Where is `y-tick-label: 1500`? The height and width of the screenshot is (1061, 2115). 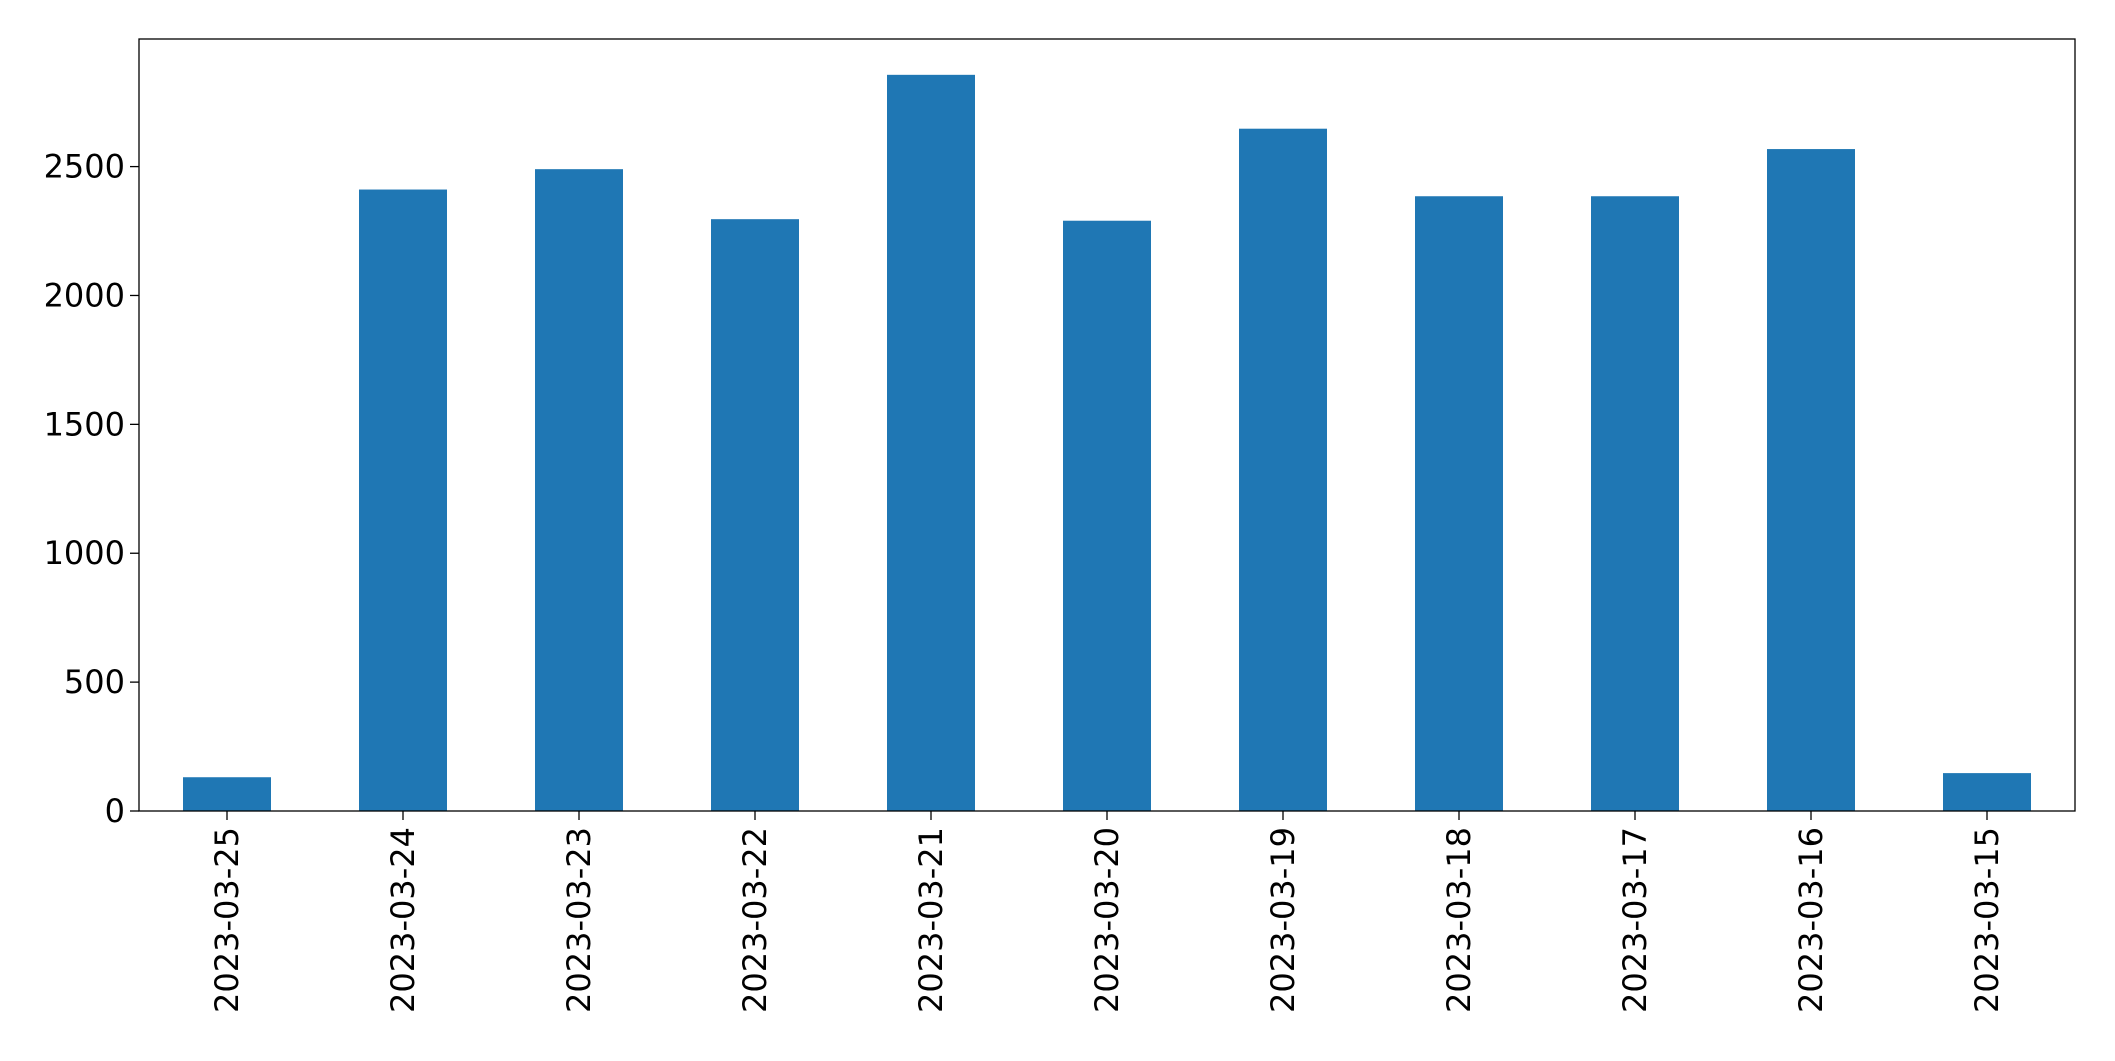 y-tick-label: 1500 is located at coordinates (84, 424).